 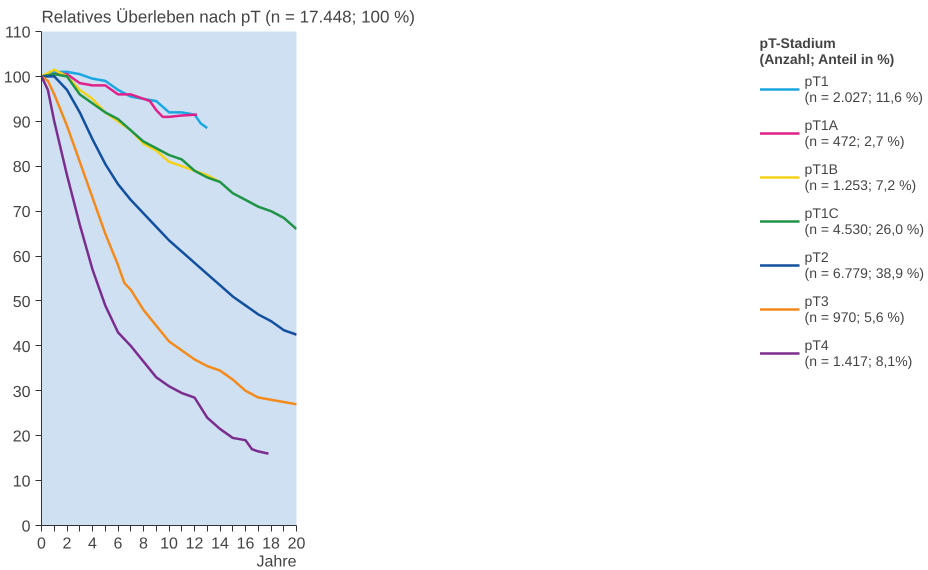 What do you see at coordinates (41, 544) in the screenshot?
I see `x-tick-label: 0` at bounding box center [41, 544].